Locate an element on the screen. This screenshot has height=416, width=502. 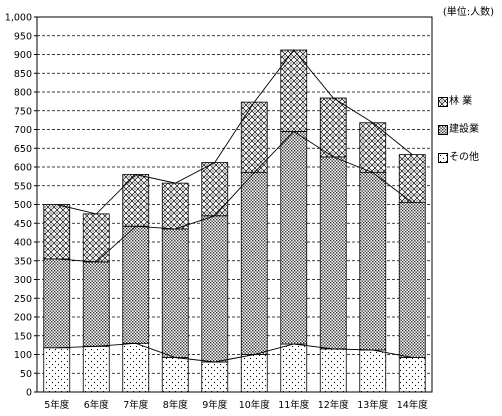
y-tick-label: 950 is located at coordinates (23, 36).